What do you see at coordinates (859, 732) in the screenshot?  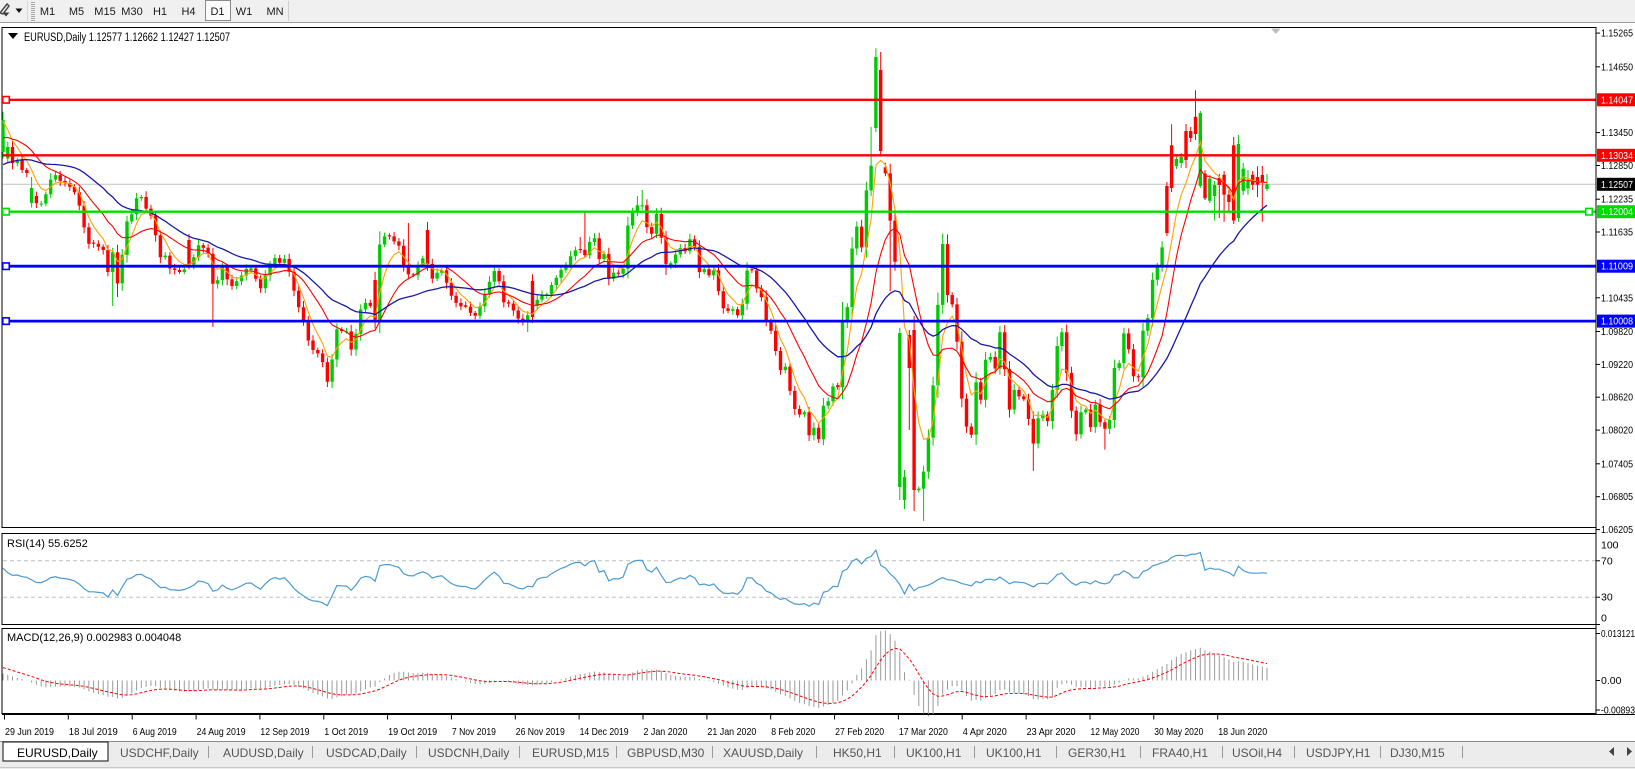 I see `svg-text: 27 Feb 2020` at bounding box center [859, 732].